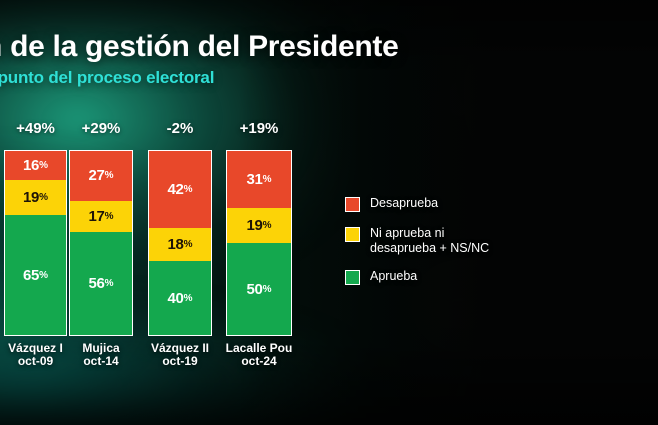 Image resolution: width=658 pixels, height=425 pixels. I want to click on segment-value: 16, so click(31, 166).